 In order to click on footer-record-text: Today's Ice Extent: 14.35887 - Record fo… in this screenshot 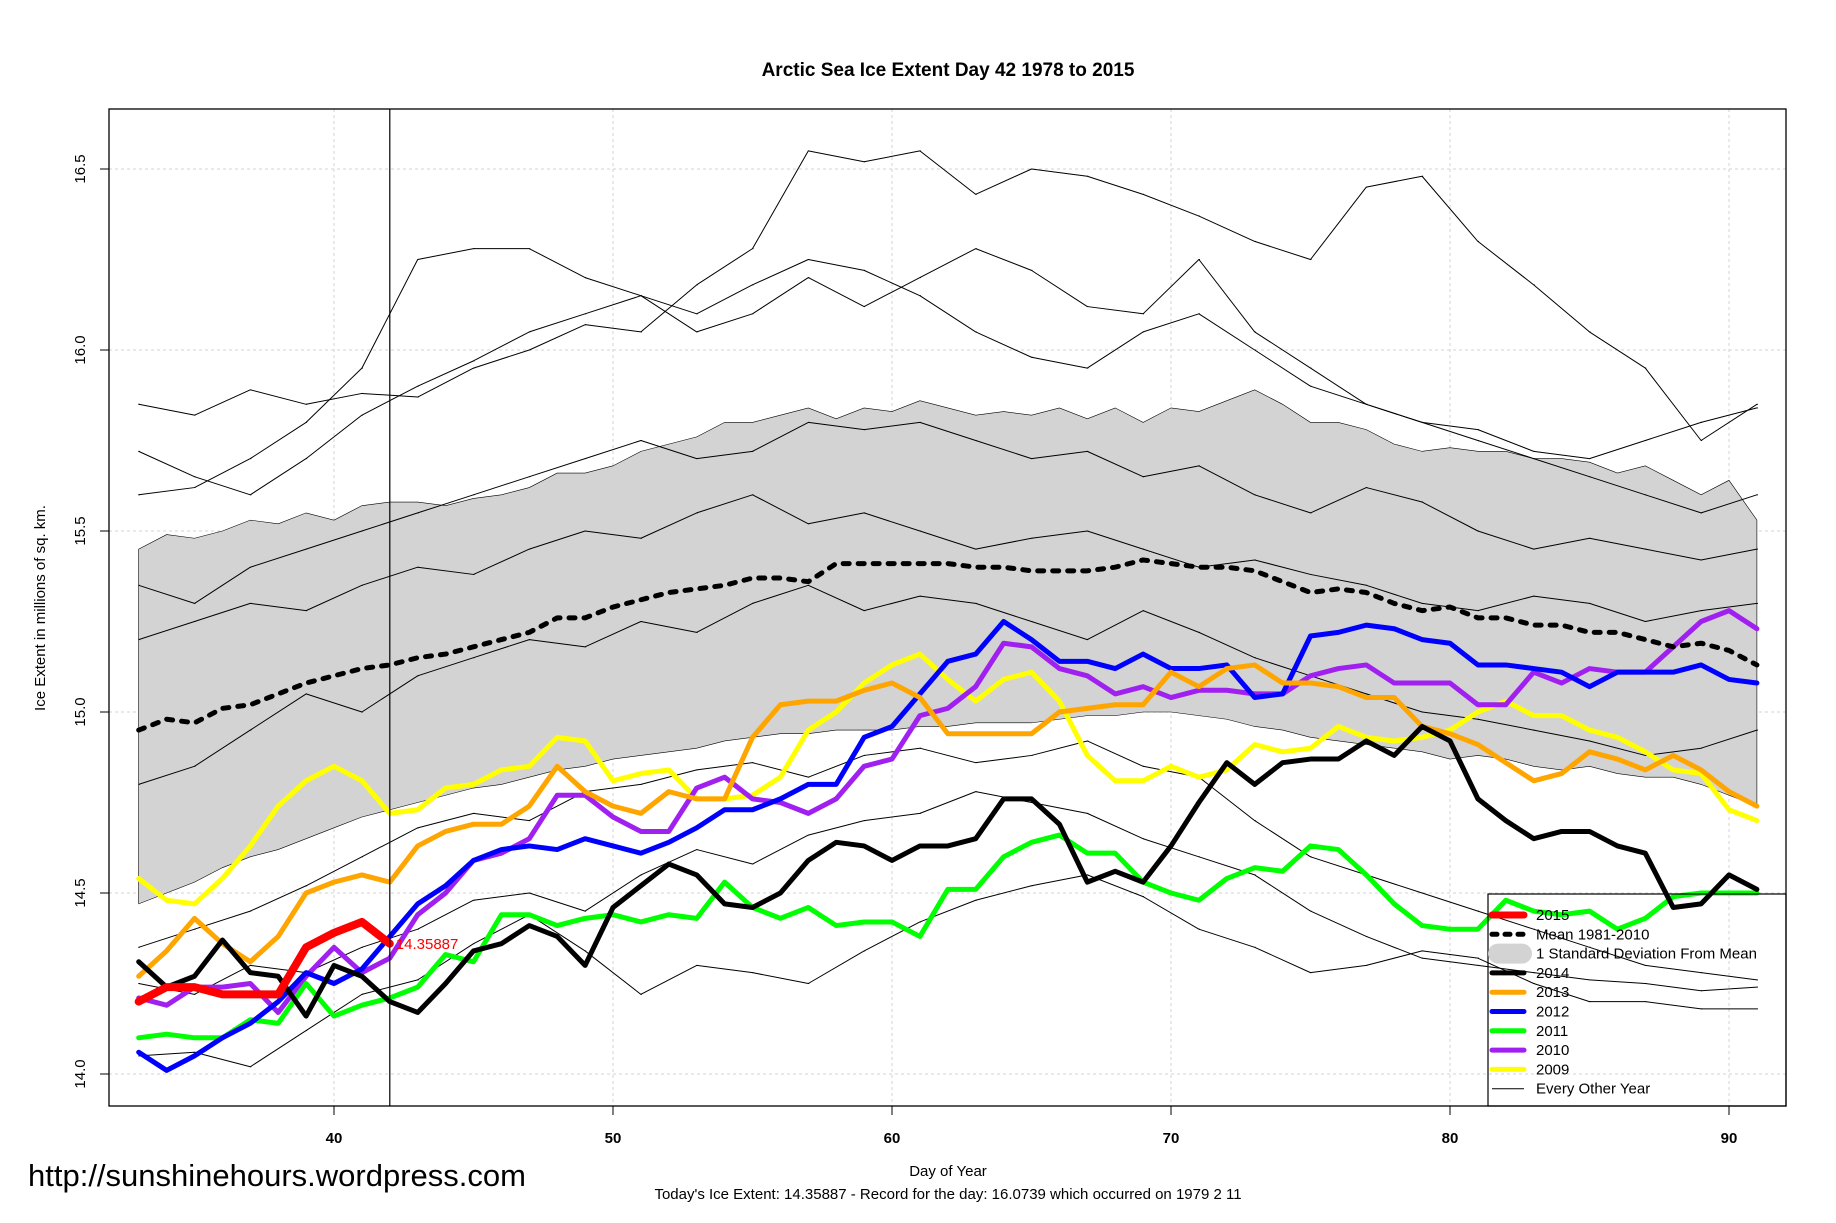, I will do `click(947, 1194)`.